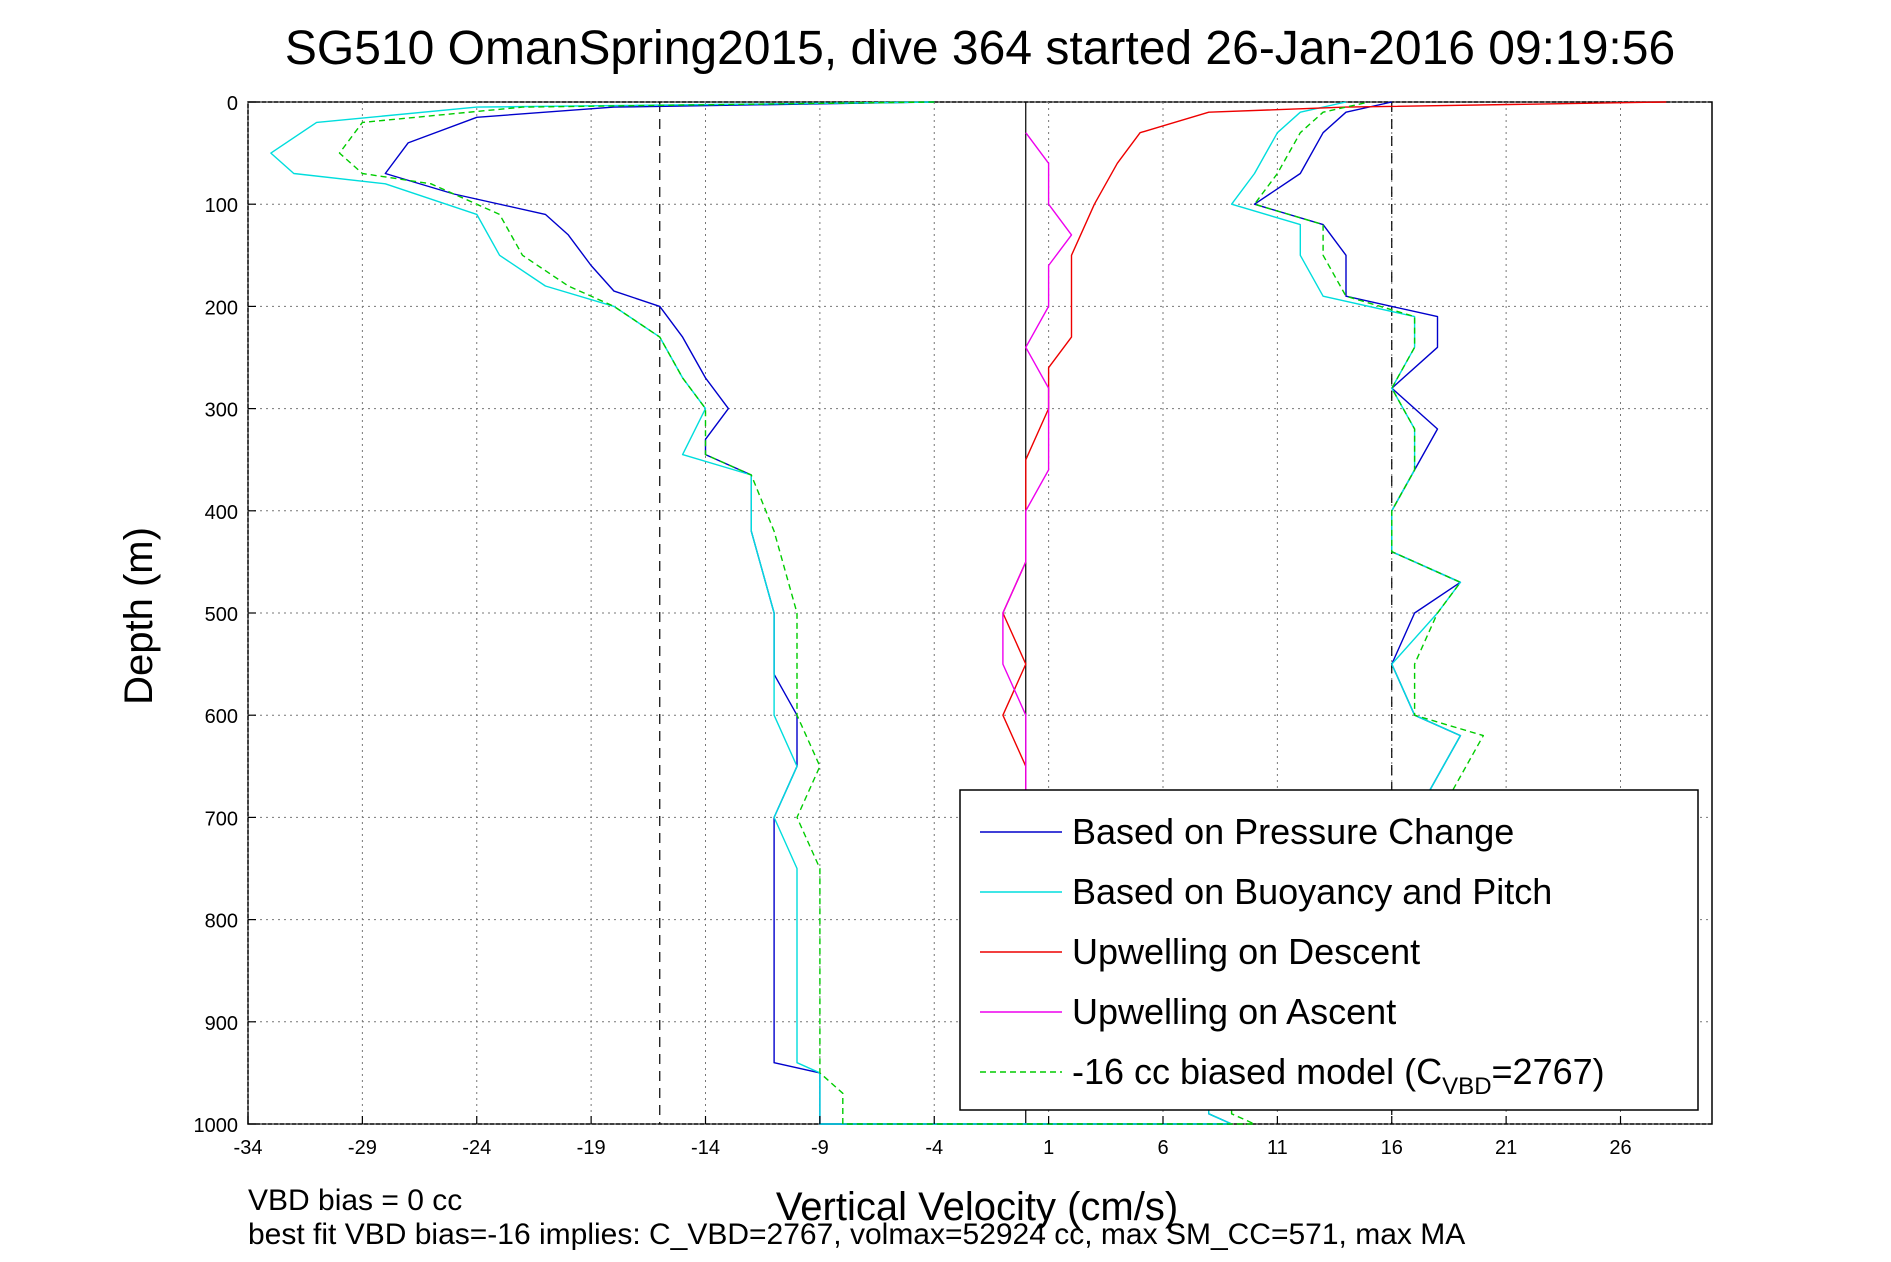 Image resolution: width=1891 pixels, height=1262 pixels. Describe the element at coordinates (1506, 1148) in the screenshot. I see `x-tick-label: 21` at that location.